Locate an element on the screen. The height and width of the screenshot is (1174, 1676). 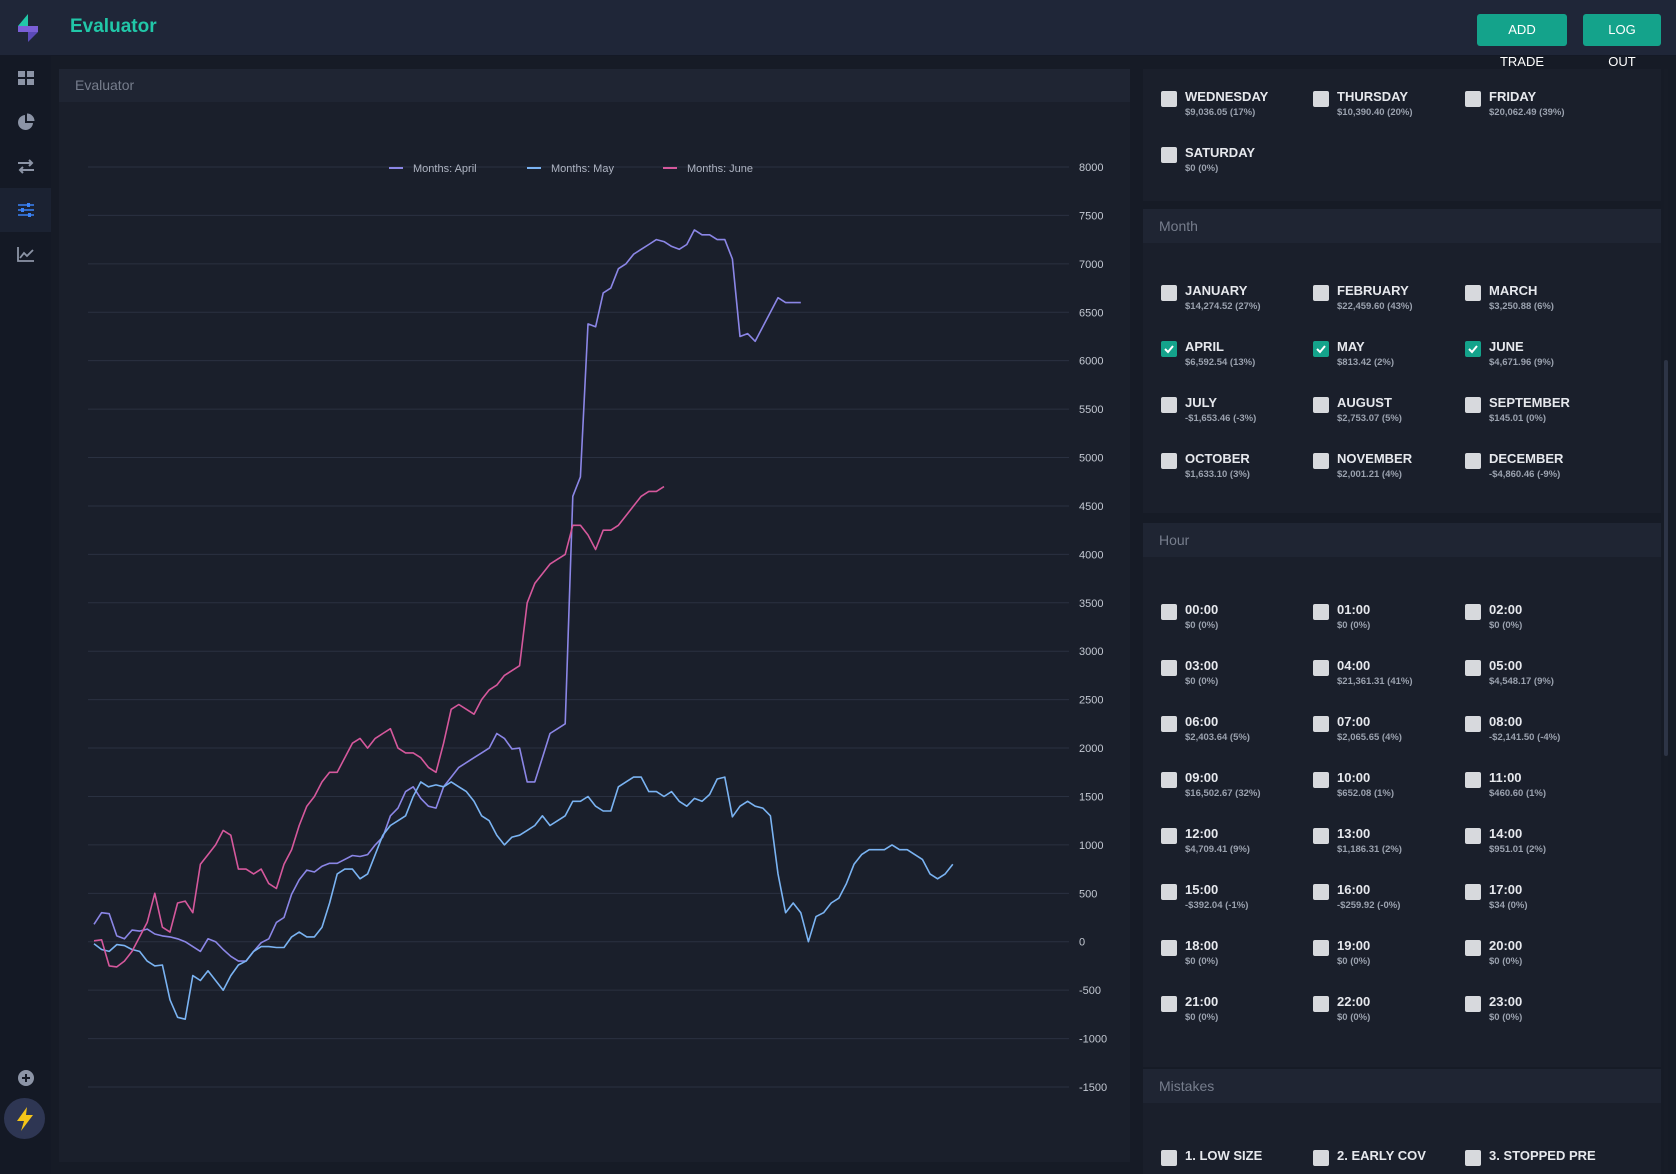
month-option: NOVEMBER $2,001.21 (4%) is located at coordinates (1393, 471).